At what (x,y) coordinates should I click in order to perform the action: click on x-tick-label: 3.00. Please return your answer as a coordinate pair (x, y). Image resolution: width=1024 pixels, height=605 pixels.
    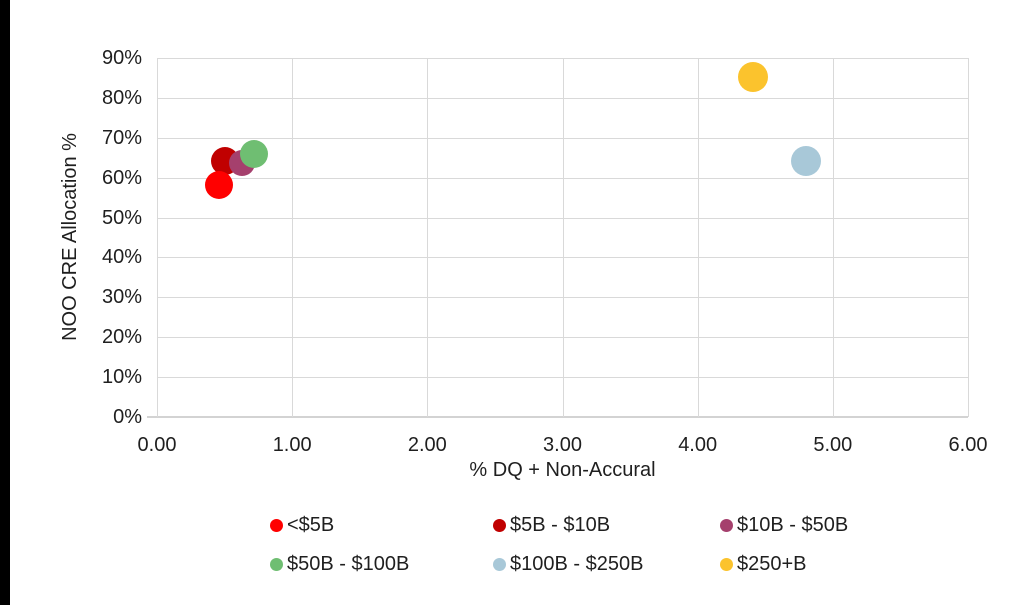
    Looking at the image, I should click on (562, 445).